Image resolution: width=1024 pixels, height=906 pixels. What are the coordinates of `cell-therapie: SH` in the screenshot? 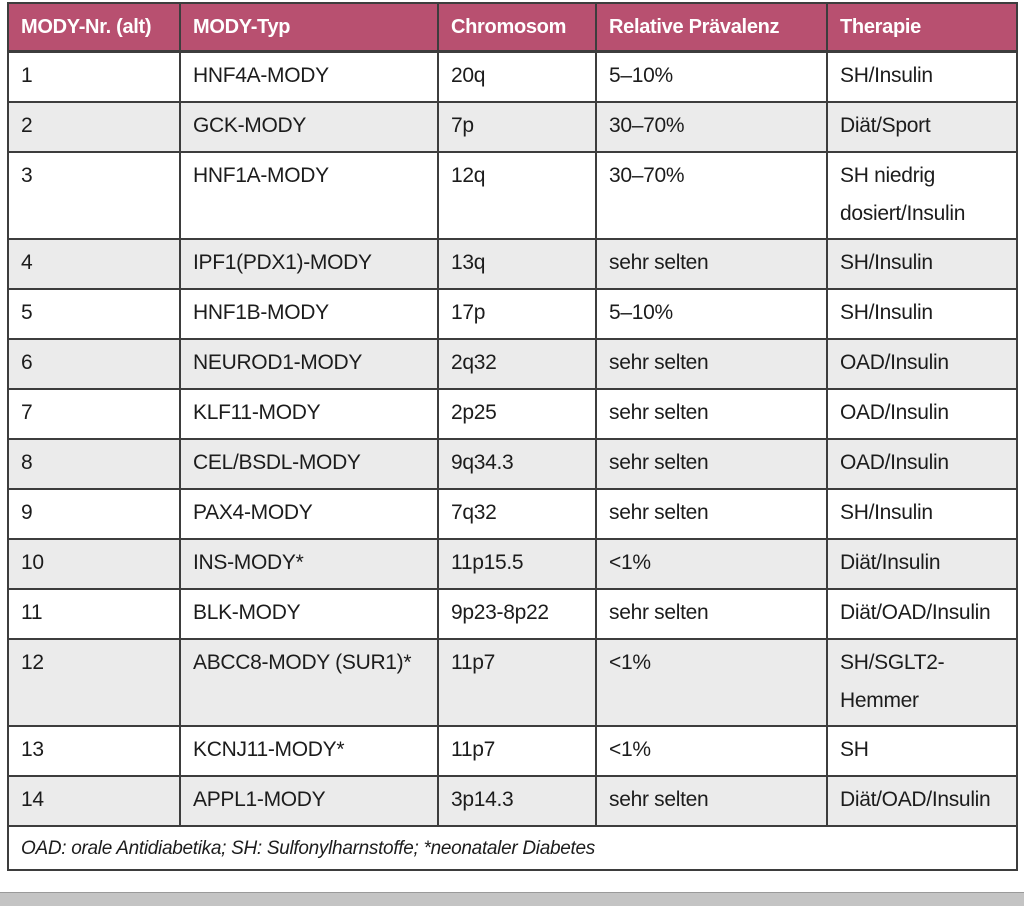 It's located at (922, 750).